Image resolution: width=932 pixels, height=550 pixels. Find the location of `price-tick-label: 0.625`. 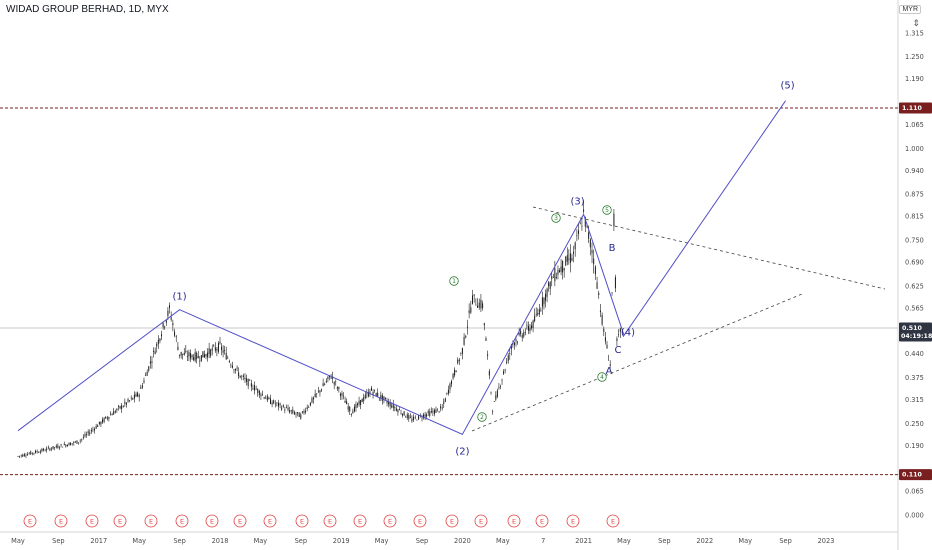

price-tick-label: 0.625 is located at coordinates (914, 286).